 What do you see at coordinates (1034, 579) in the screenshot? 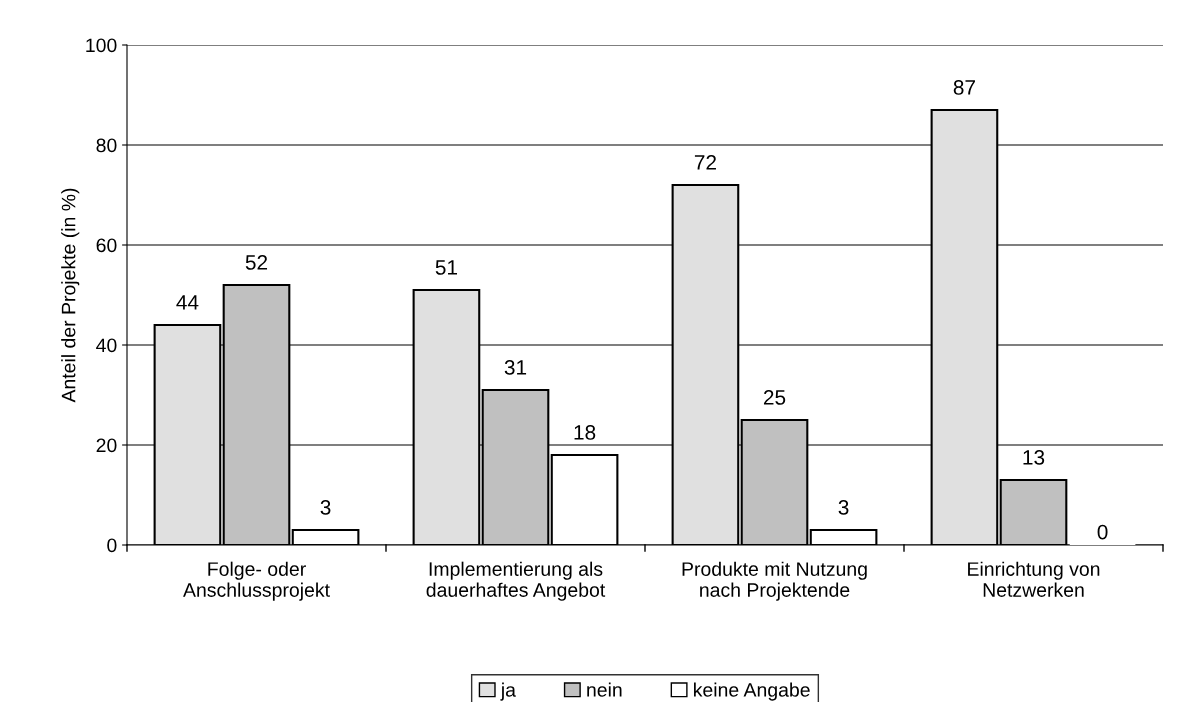
I see `x-tick-label: Einrichtung von Netzwerken` at bounding box center [1034, 579].